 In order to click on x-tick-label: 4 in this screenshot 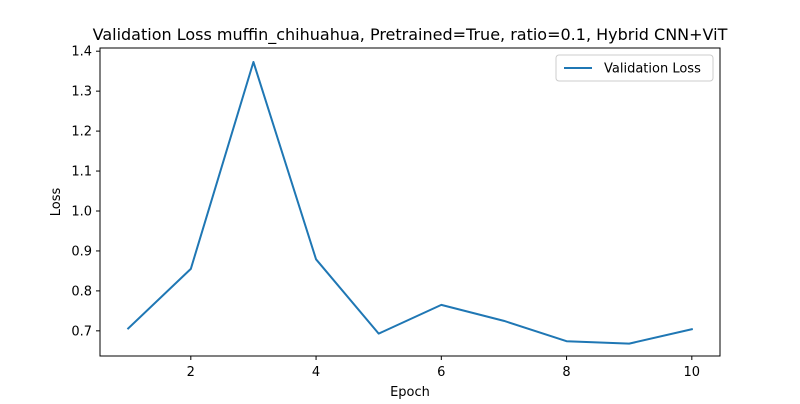, I will do `click(316, 372)`.